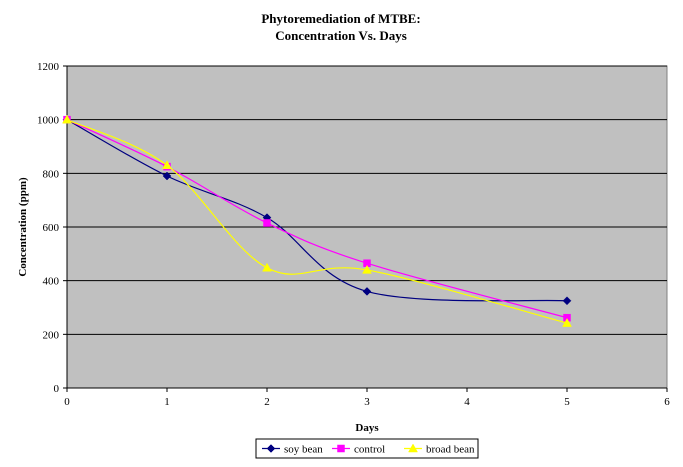 Image resolution: width=683 pixels, height=467 pixels. What do you see at coordinates (167, 402) in the screenshot?
I see `x-tick-label: 1` at bounding box center [167, 402].